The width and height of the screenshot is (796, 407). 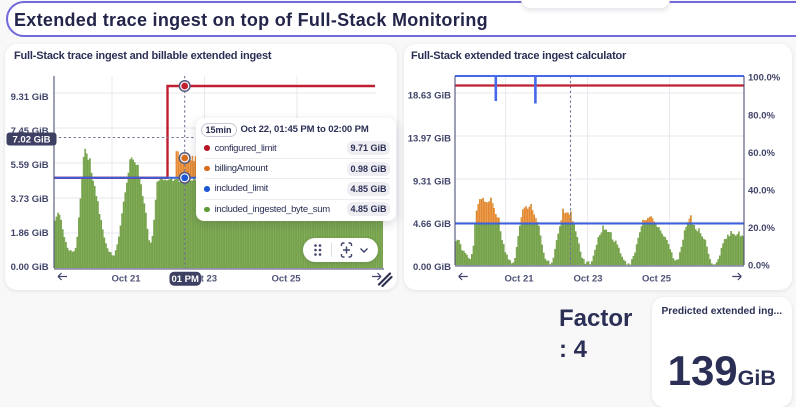 I want to click on svg-text: 20.0%, so click(x=761, y=228).